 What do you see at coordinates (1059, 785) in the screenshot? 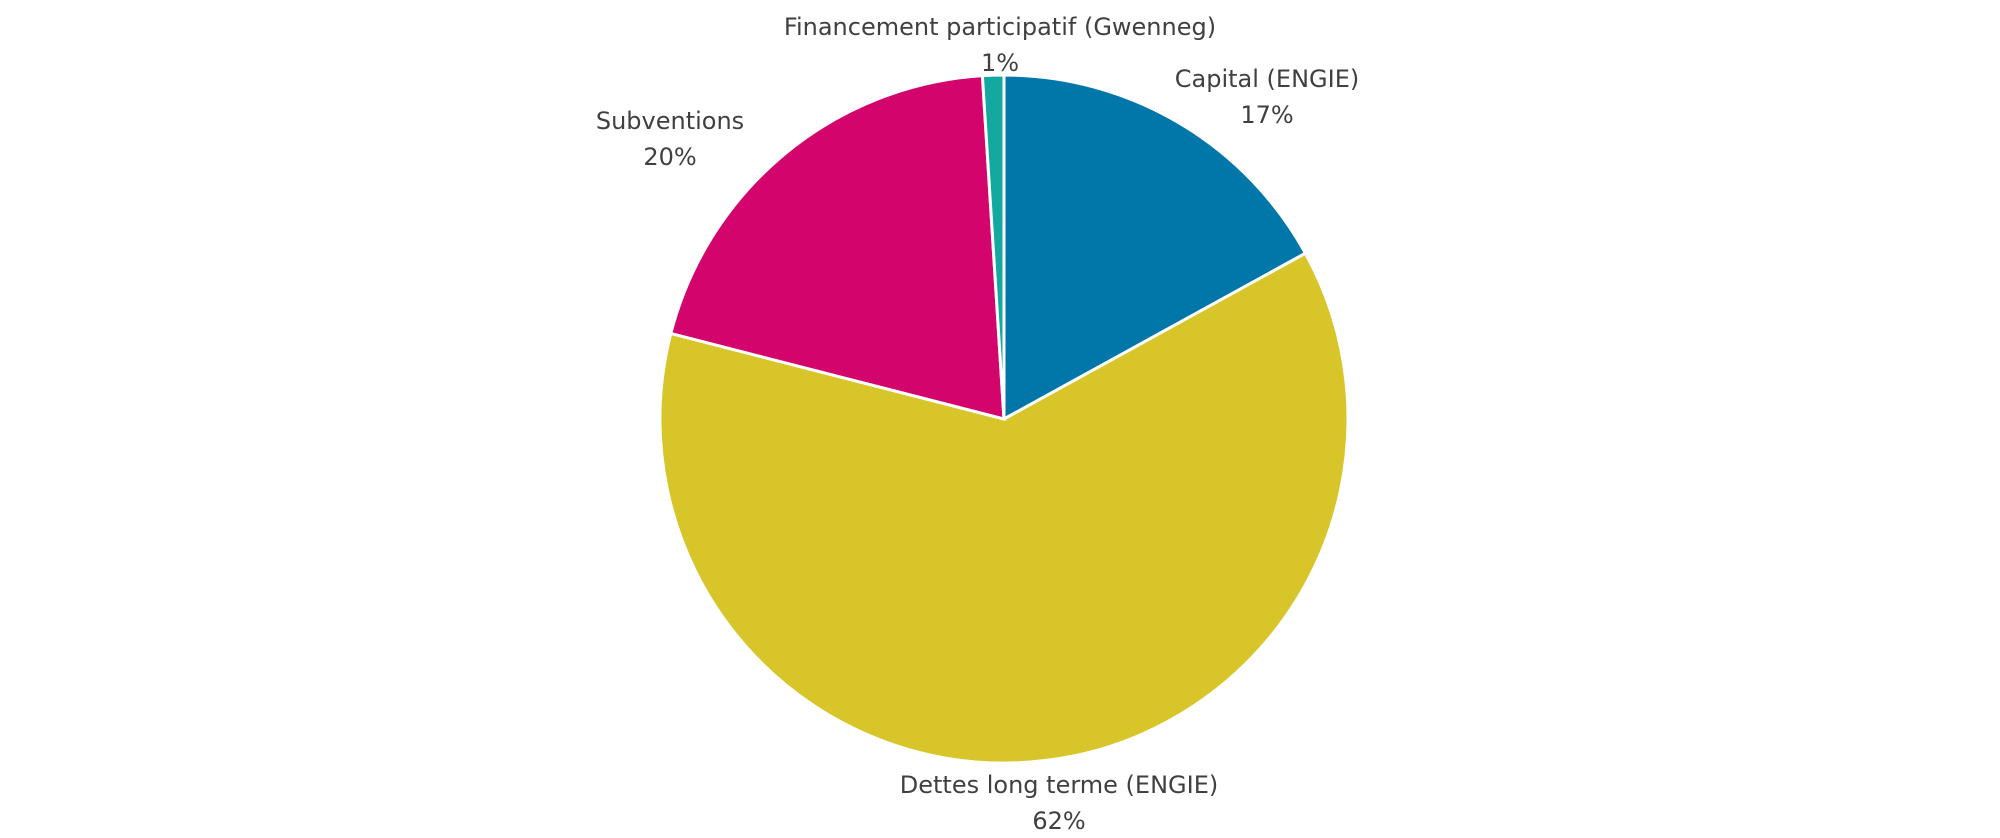
I see `slice-label: Dettes long terme (ENGIE)` at bounding box center [1059, 785].